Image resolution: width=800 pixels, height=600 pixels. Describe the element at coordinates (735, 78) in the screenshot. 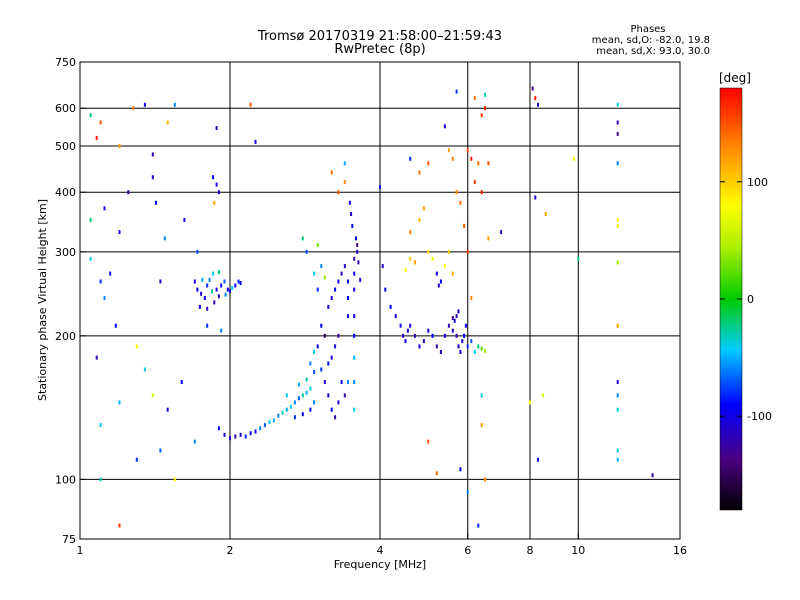

I see `colorbar-unit: [deg]` at that location.